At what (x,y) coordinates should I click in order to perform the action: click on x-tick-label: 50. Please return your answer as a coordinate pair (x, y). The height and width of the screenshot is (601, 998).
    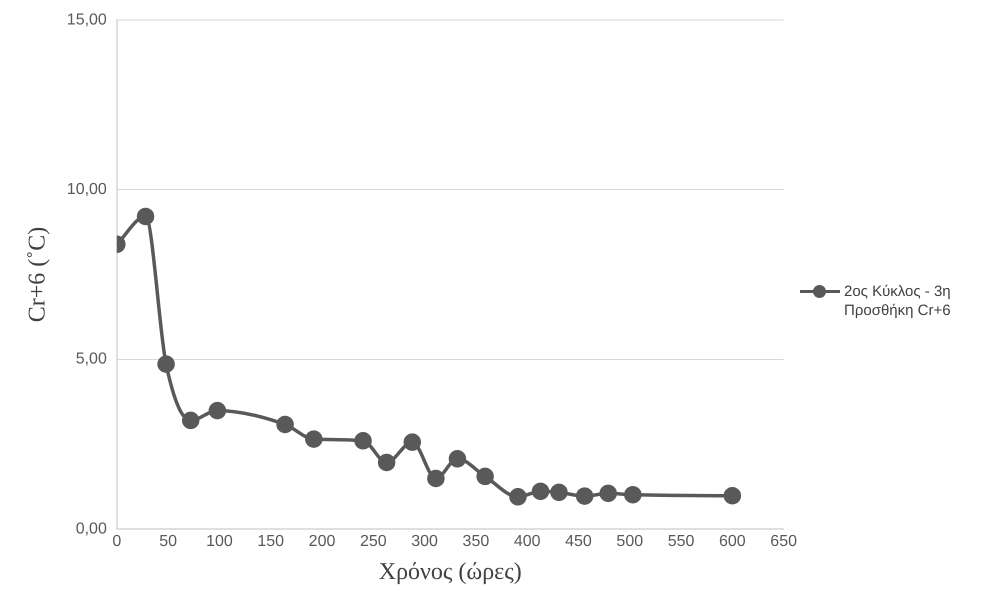
    Looking at the image, I should click on (168, 541).